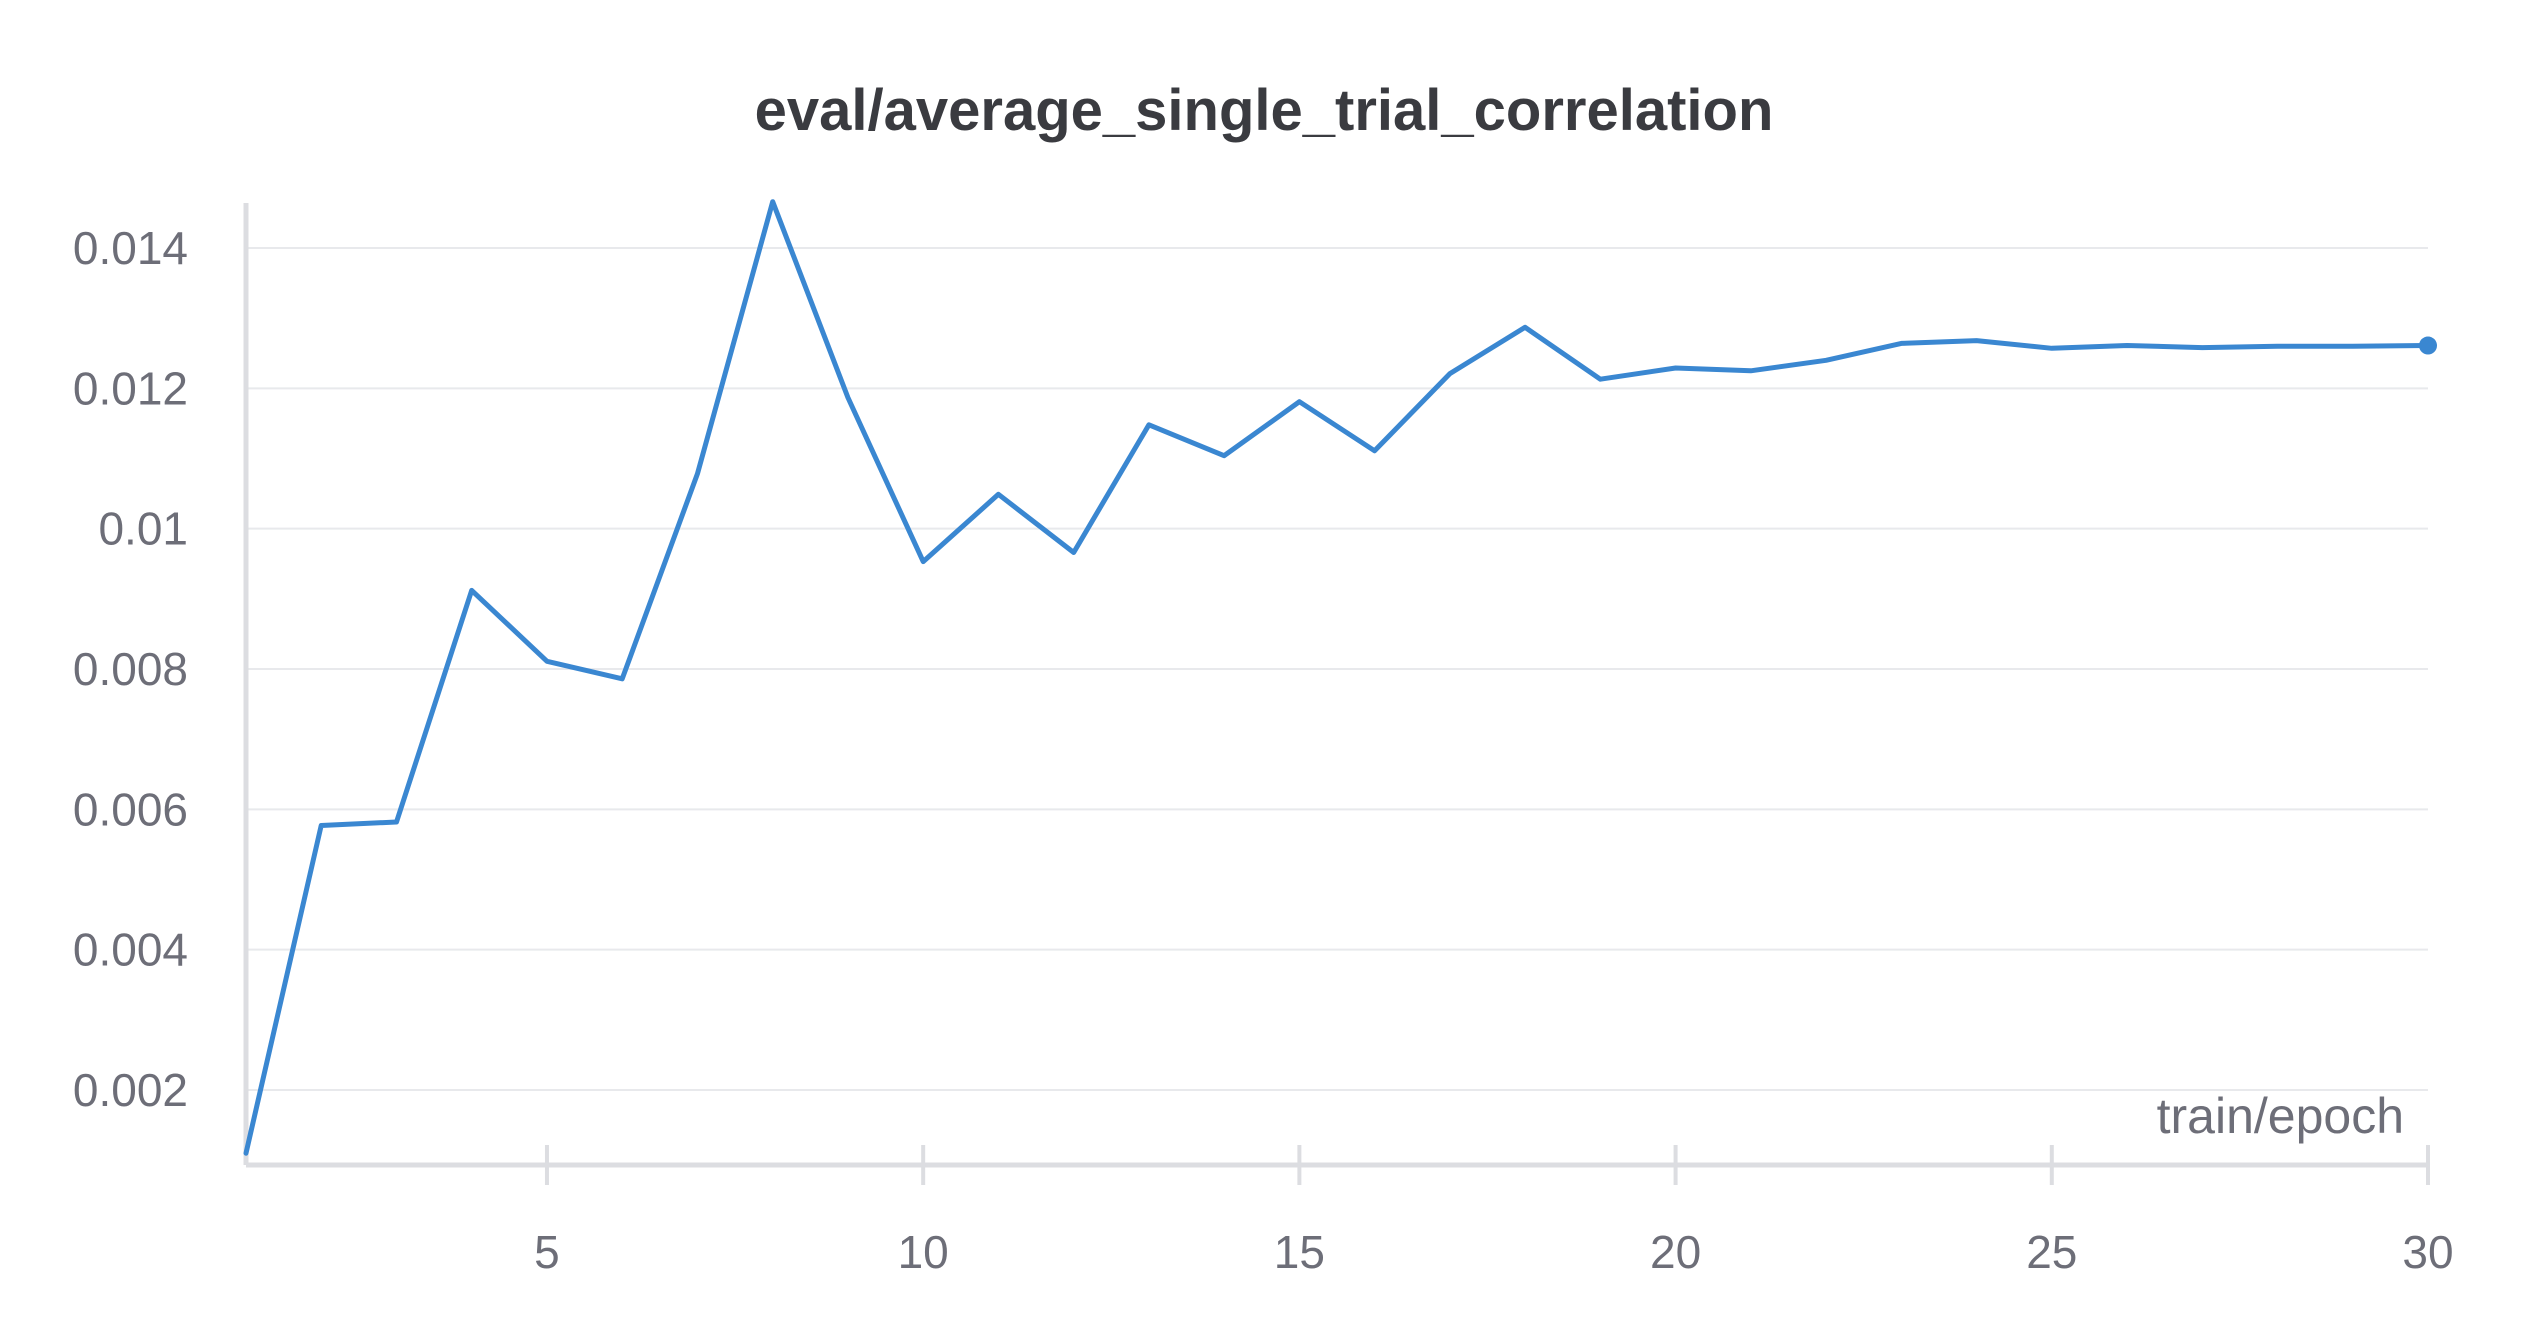 The image size is (2528, 1328). I want to click on x-tick-label: 25, so click(2051, 1252).